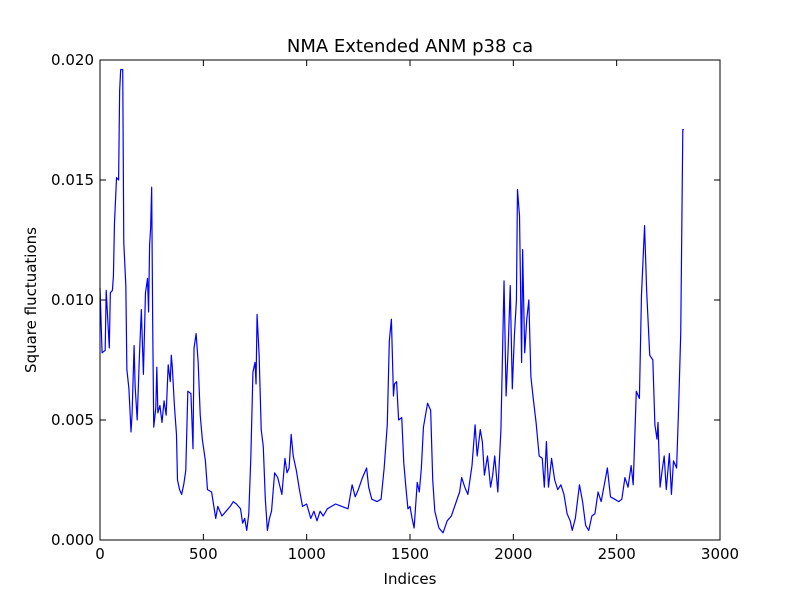 The width and height of the screenshot is (800, 600). What do you see at coordinates (513, 554) in the screenshot?
I see `x-tick-label: 2000` at bounding box center [513, 554].